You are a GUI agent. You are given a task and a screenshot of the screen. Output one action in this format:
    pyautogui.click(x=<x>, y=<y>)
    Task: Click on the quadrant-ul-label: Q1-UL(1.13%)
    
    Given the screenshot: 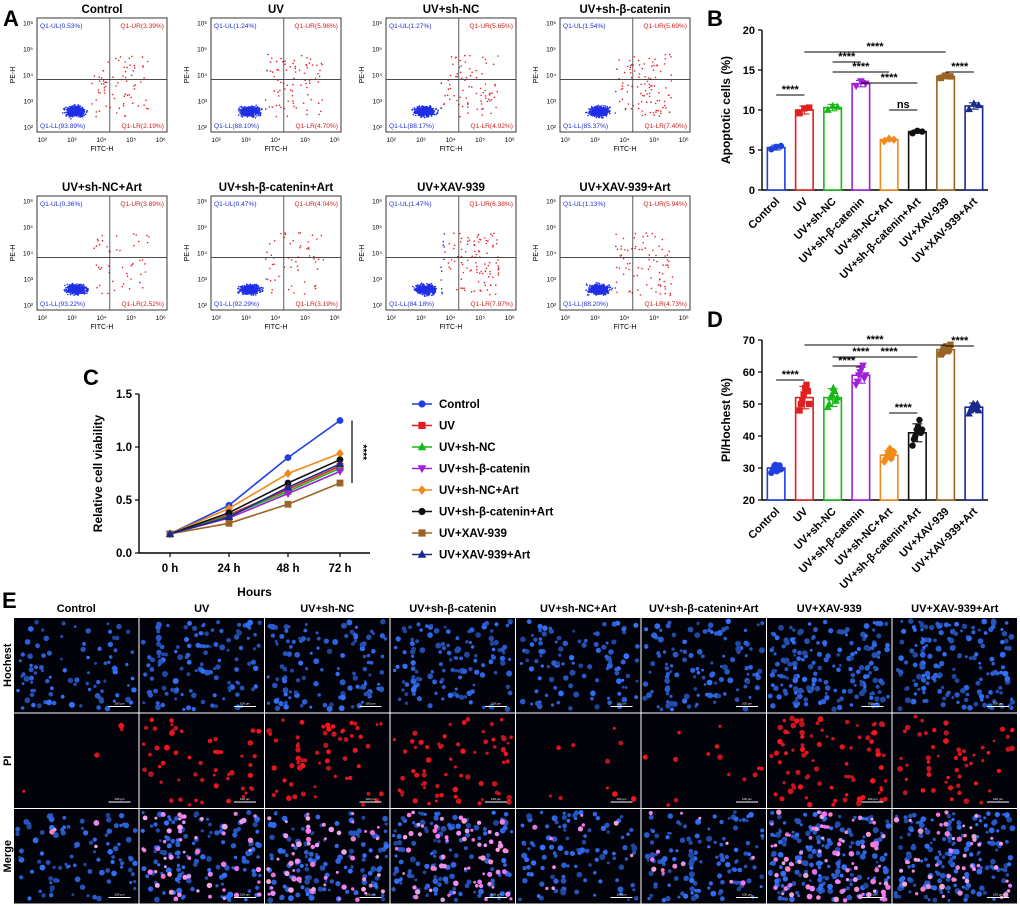 What is the action you would take?
    pyautogui.click(x=584, y=204)
    